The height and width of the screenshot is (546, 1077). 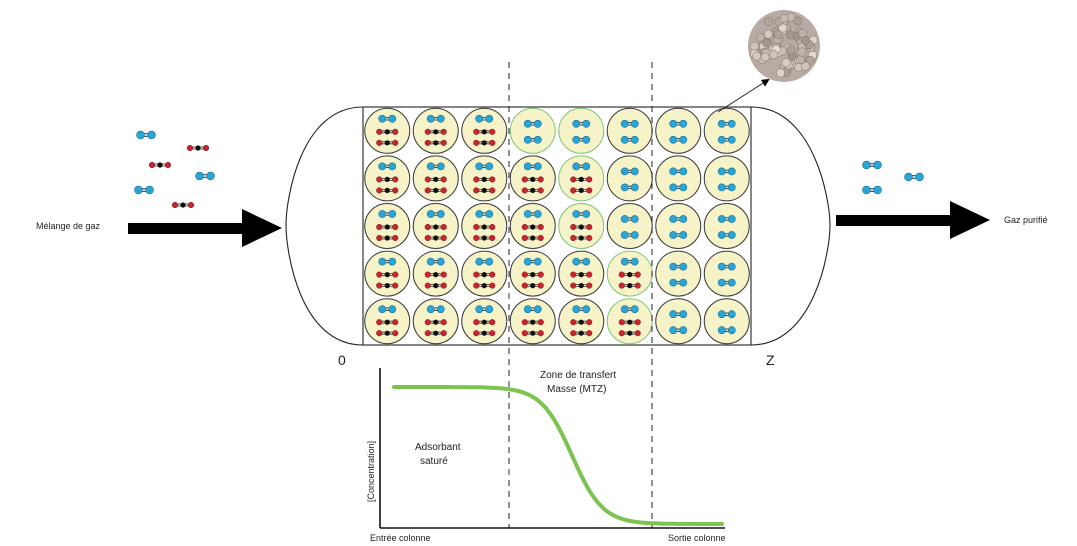 What do you see at coordinates (790, 226) in the screenshot?
I see `vessel-right-cap` at bounding box center [790, 226].